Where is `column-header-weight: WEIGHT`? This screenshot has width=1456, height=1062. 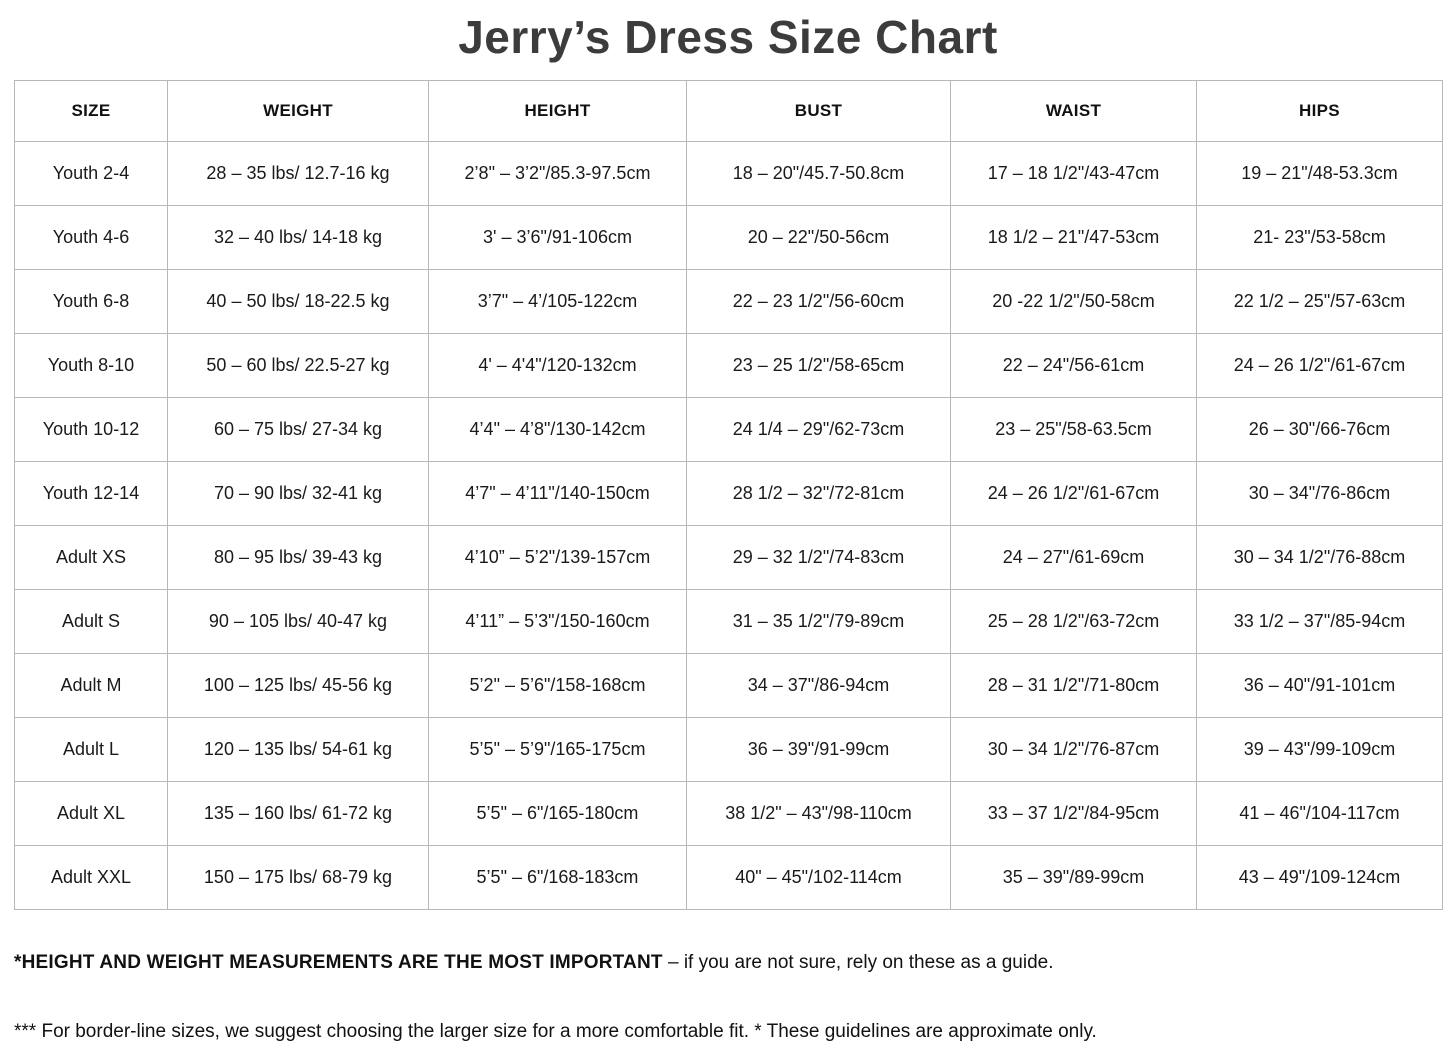
column-header-weight: WEIGHT is located at coordinates (298, 111).